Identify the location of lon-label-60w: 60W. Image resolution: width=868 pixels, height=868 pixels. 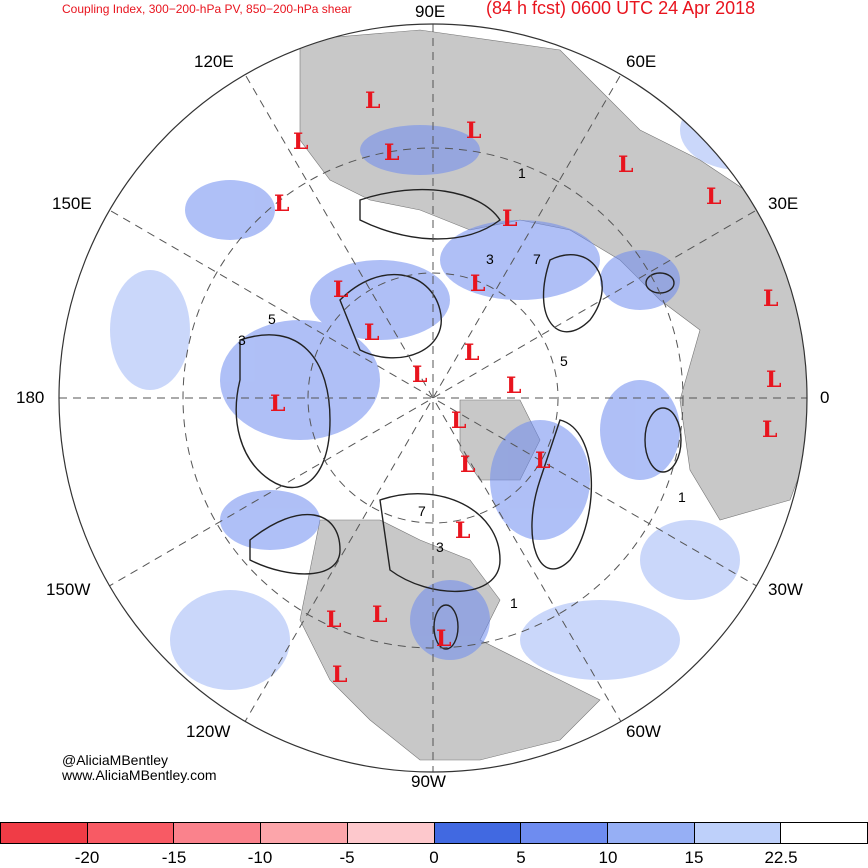
(643, 731).